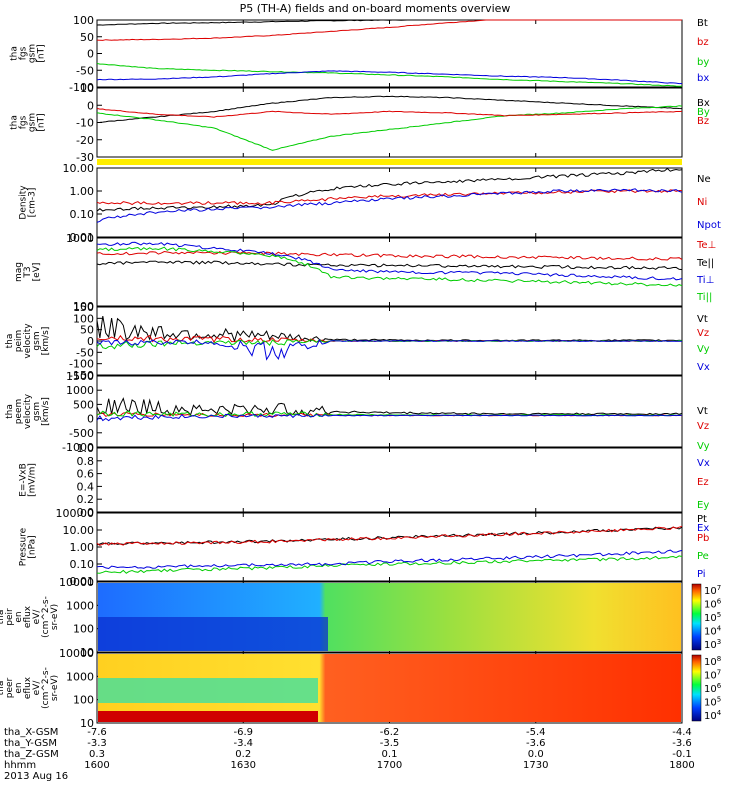  Describe the element at coordinates (243, 754) in the screenshot. I see `ephemeris-value: 0.2` at that location.